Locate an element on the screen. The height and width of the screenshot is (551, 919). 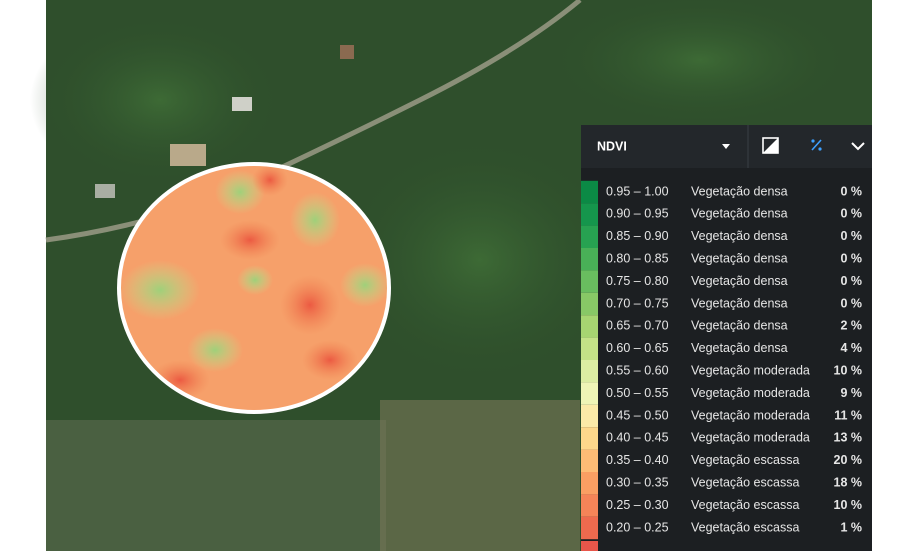
percent-label: 11 % is located at coordinates (848, 415).